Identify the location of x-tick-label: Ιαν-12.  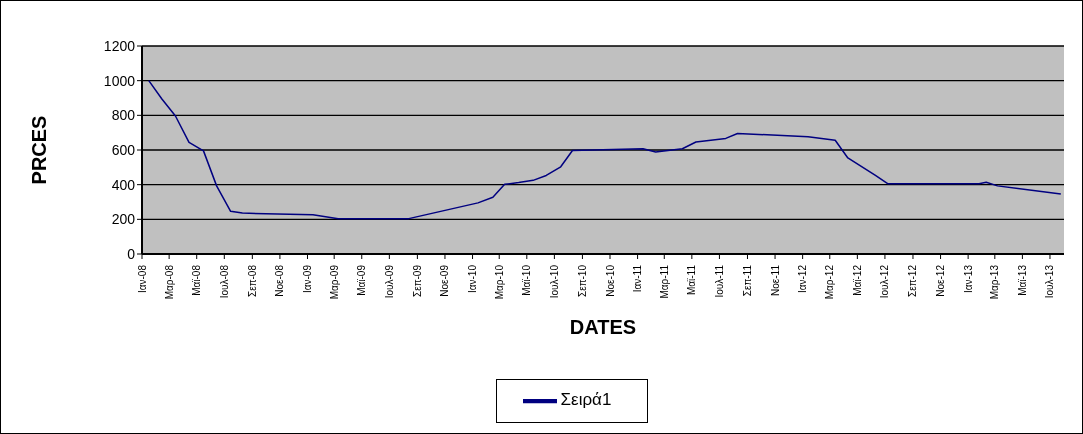
(803, 279).